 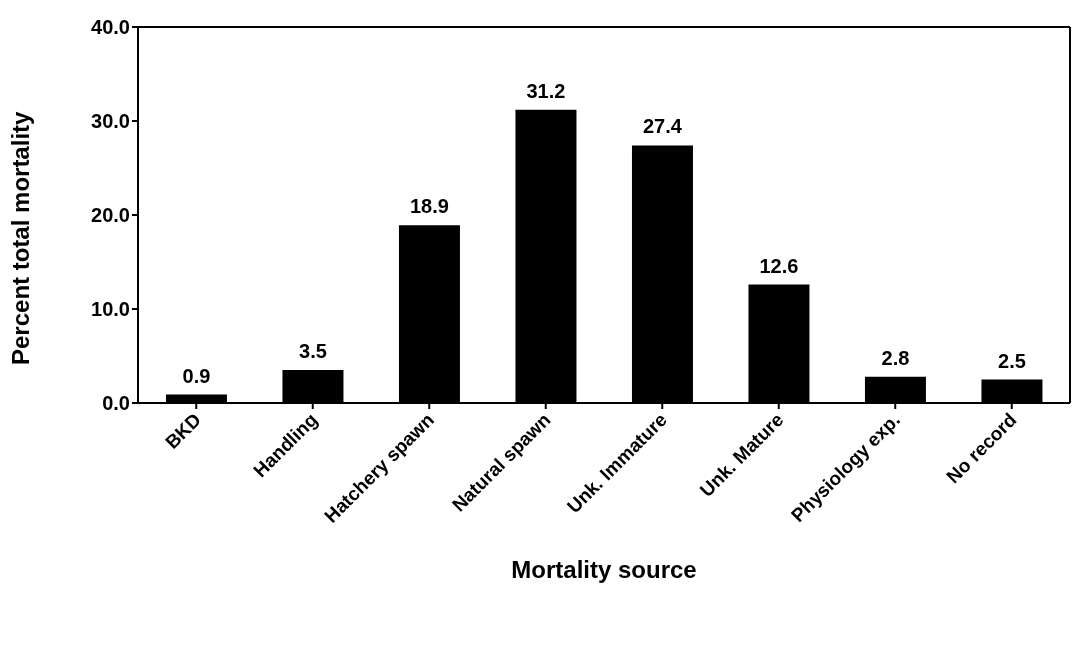 What do you see at coordinates (429, 206) in the screenshot?
I see `data-label: 18.9` at bounding box center [429, 206].